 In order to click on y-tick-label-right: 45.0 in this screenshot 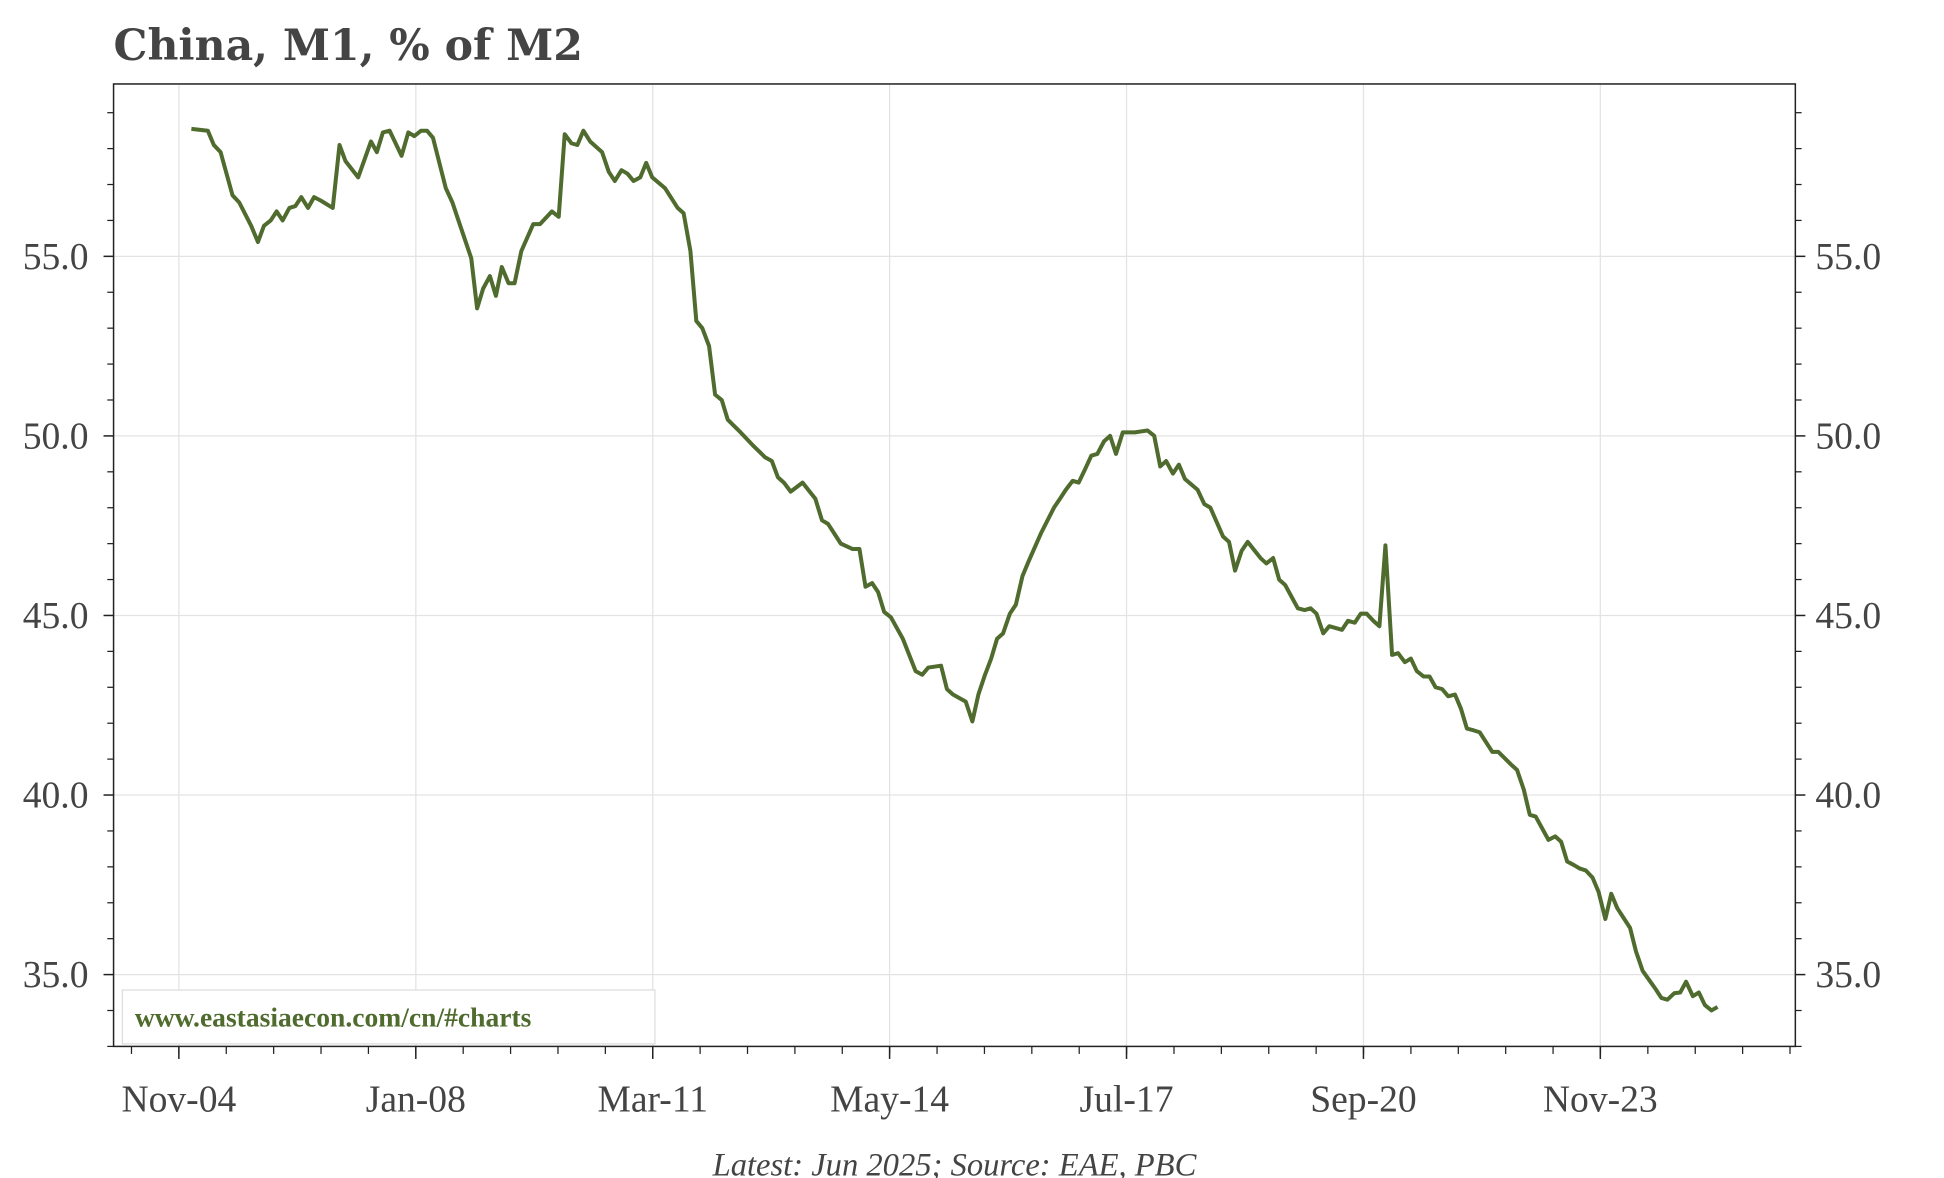, I will do `click(1848, 616)`.